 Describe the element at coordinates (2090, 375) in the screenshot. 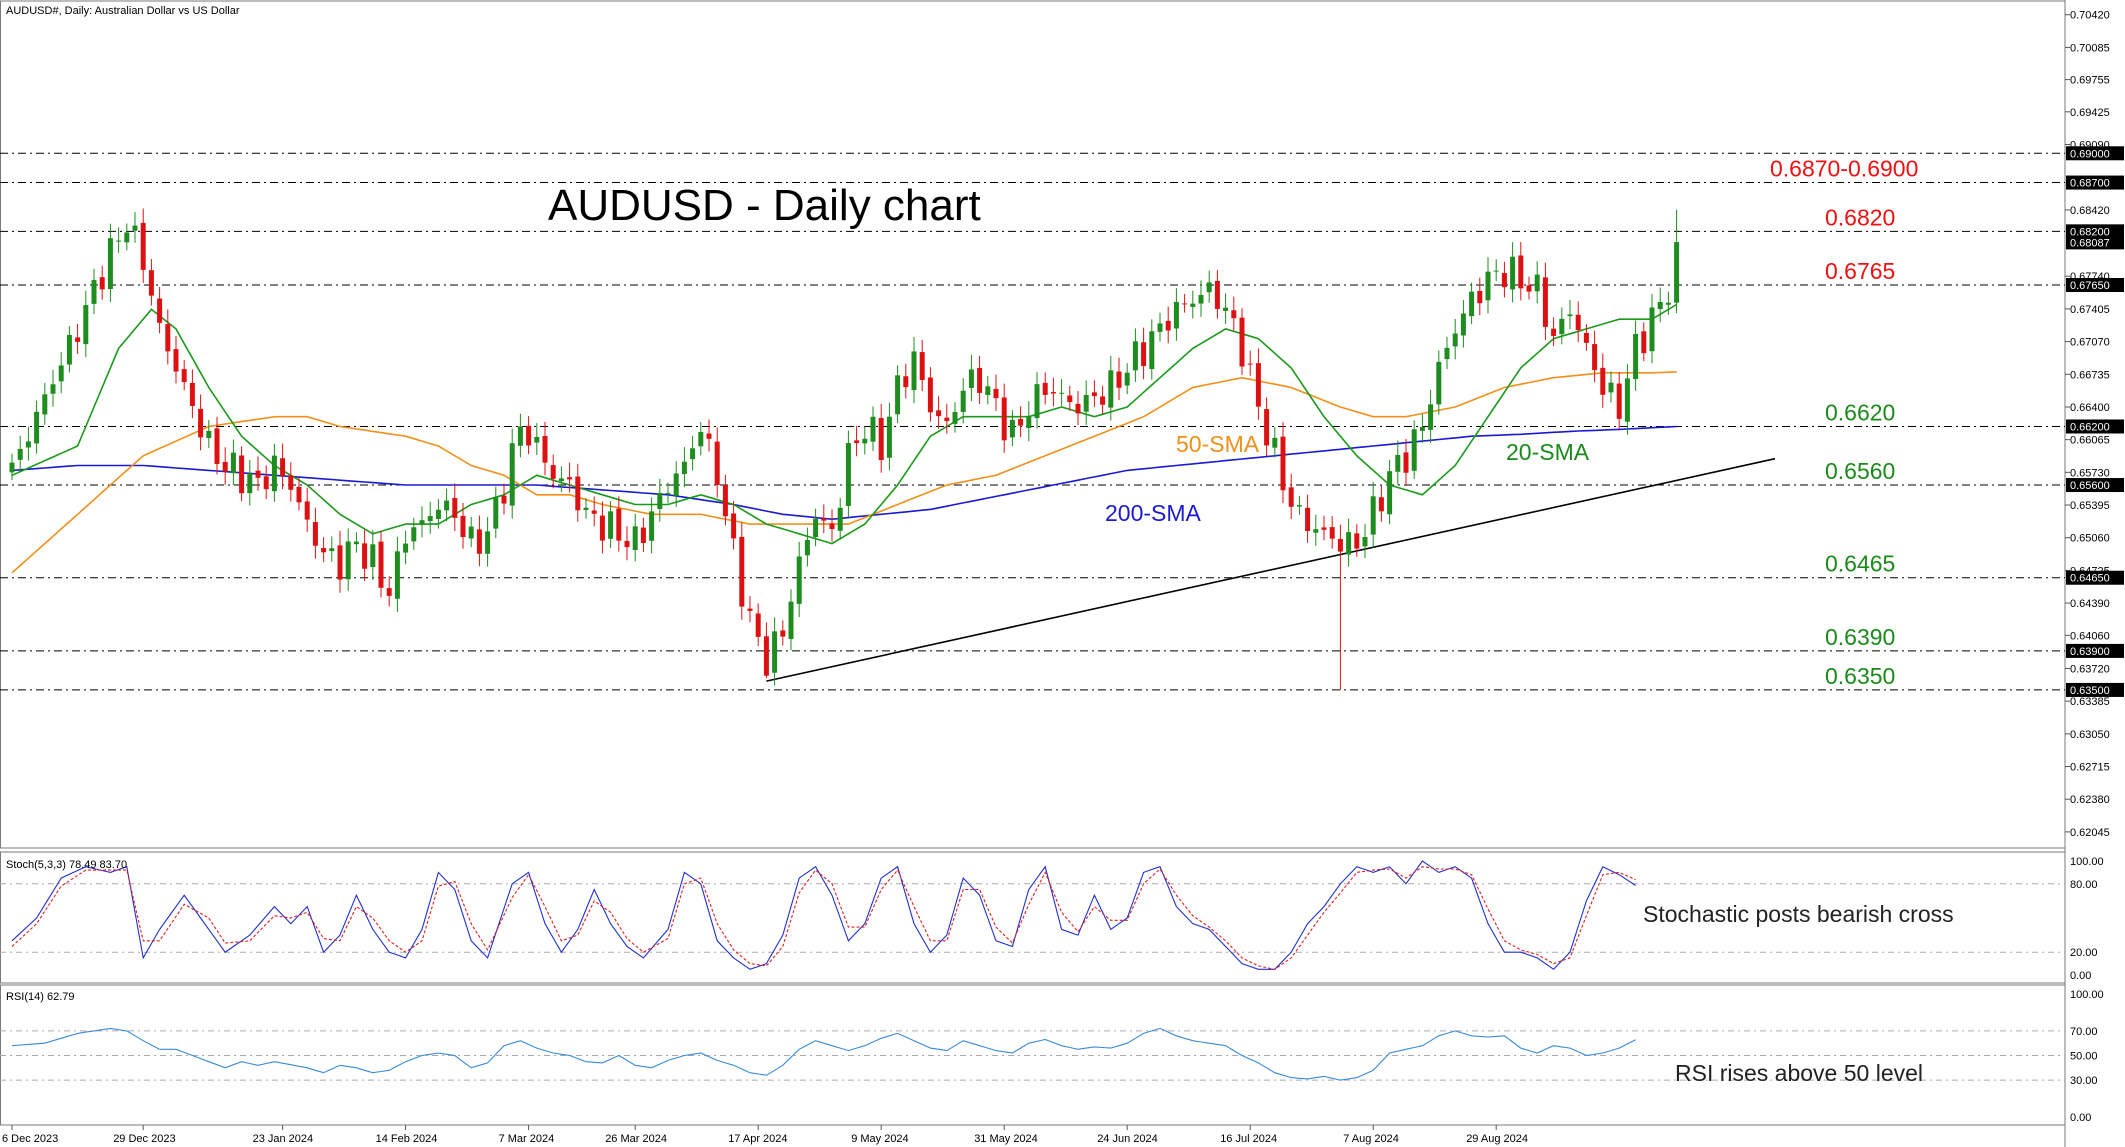

I see `price-tick-label: 0.66735` at that location.